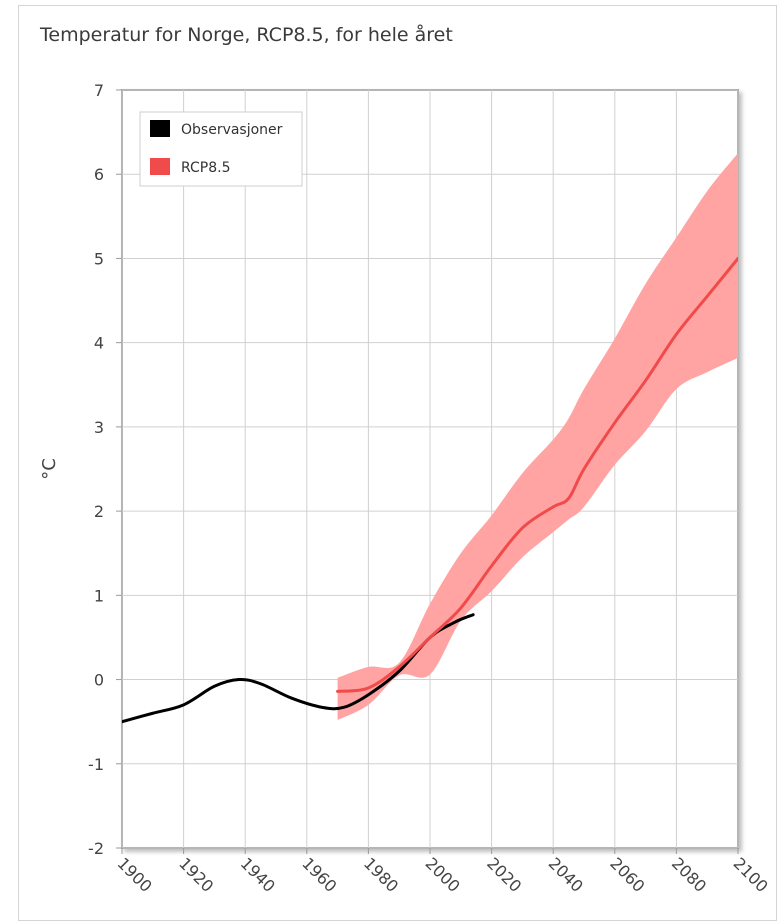 Image resolution: width=780 pixels, height=923 pixels. What do you see at coordinates (221, 149) in the screenshot?
I see `legend: Observasjoner RCP8.5` at bounding box center [221, 149].